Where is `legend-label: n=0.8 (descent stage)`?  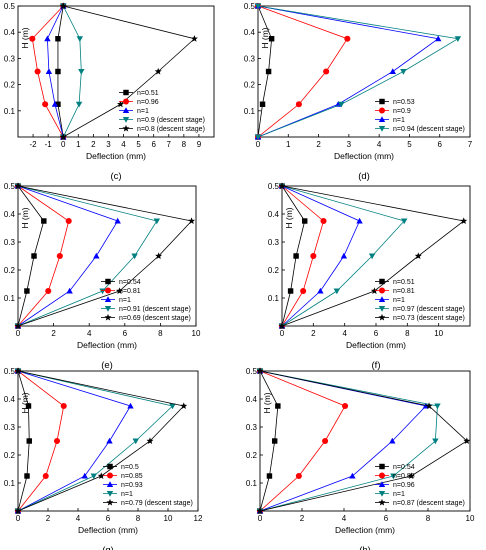
legend-label: n=0.8 (descent stage) is located at coordinates (171, 129).